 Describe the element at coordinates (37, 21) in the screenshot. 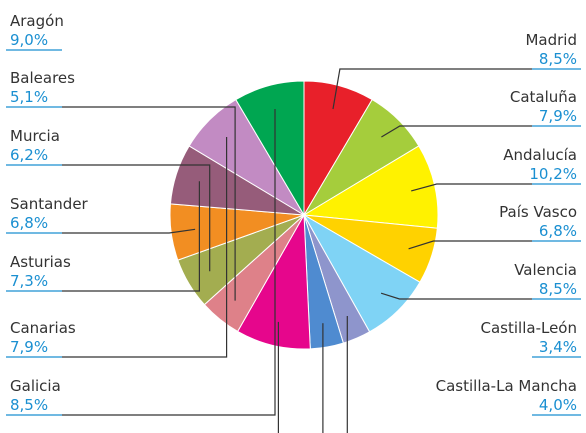

I see `slice-name-label: Aragón` at that location.